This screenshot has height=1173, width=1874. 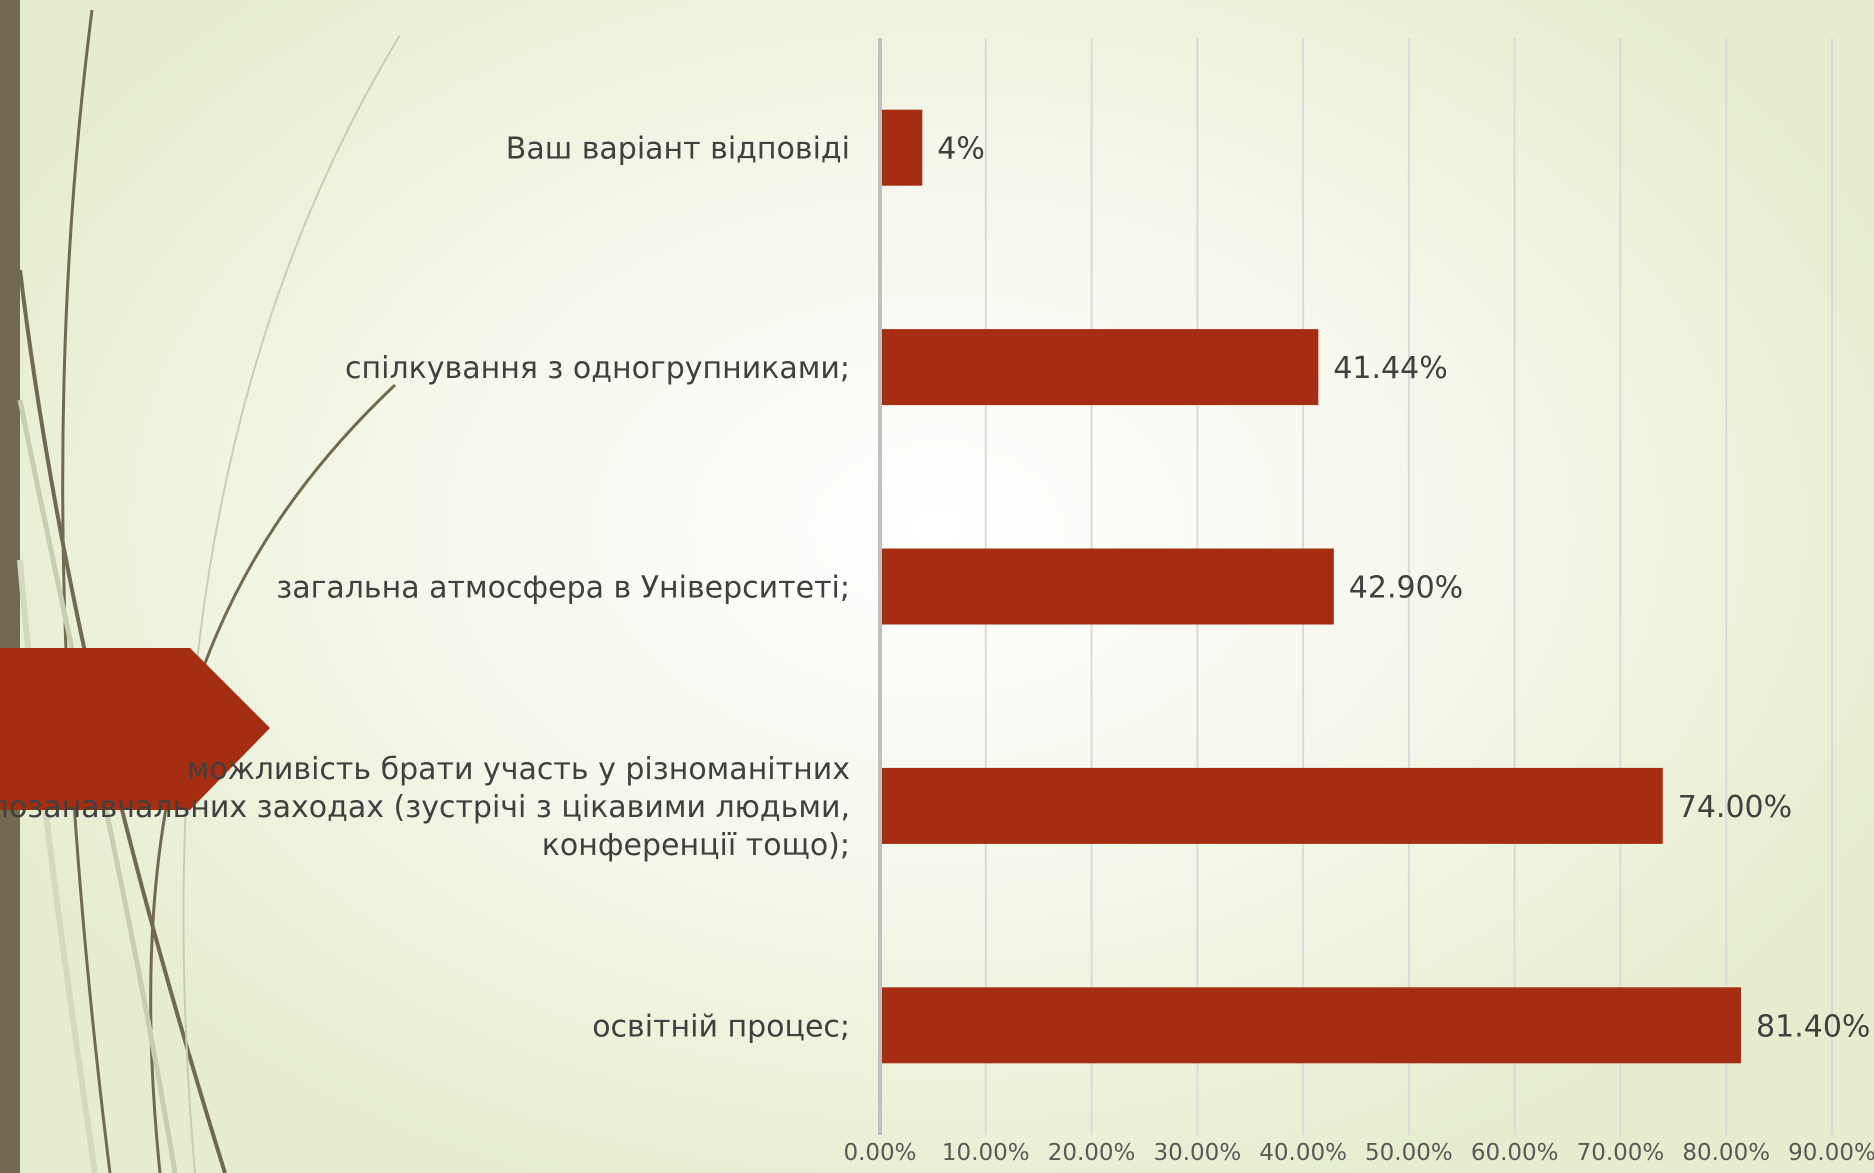 What do you see at coordinates (135, 729) in the screenshot?
I see `red-arrow-banner` at bounding box center [135, 729].